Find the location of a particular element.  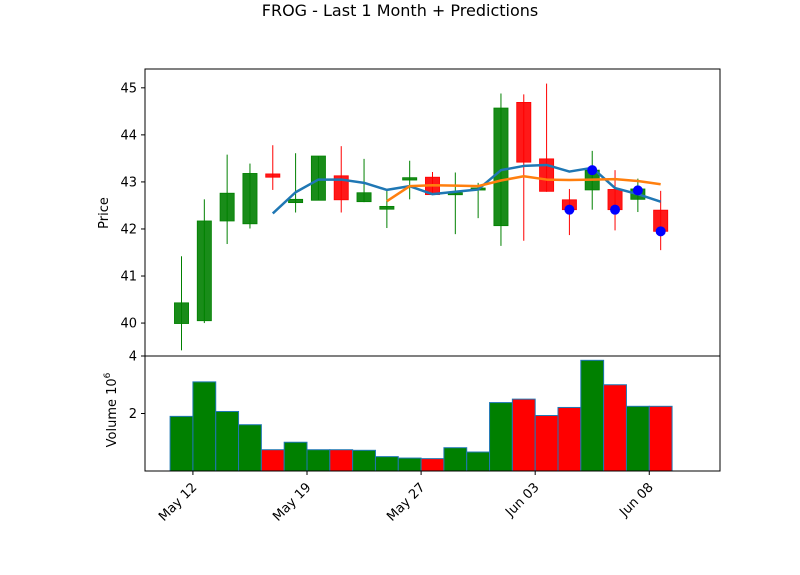

x-ticks: May 12 May 19 May 27 Jun 03 Jun 08 is located at coordinates (406, 498).